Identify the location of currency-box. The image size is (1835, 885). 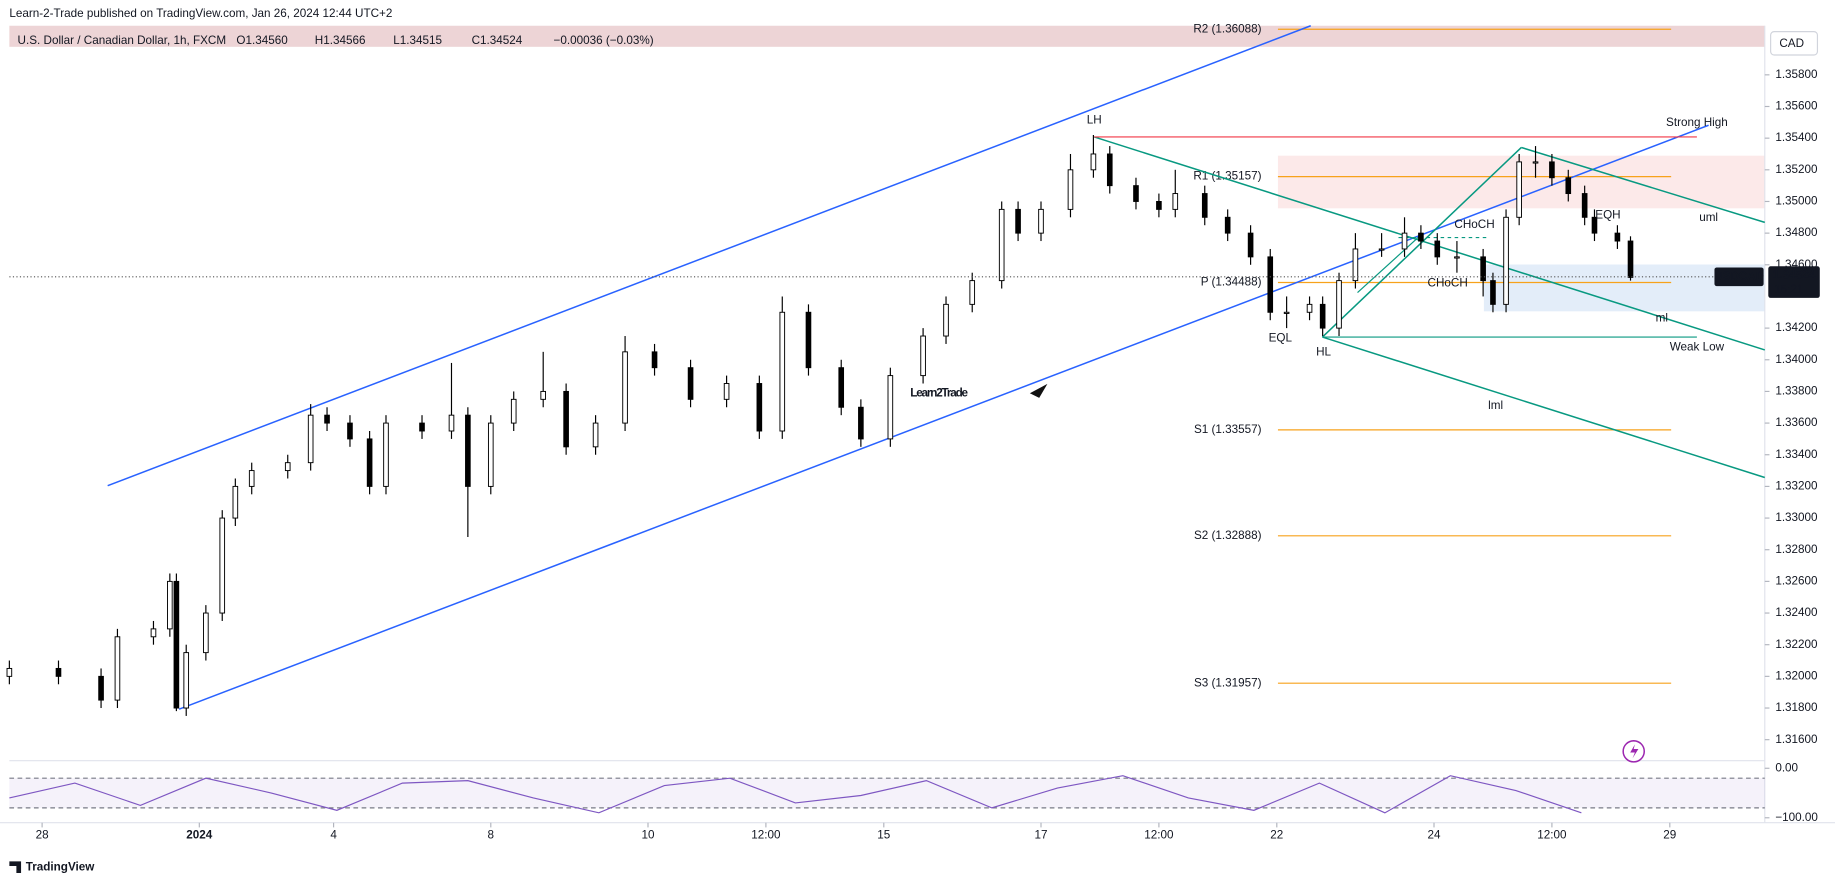
(1794, 43).